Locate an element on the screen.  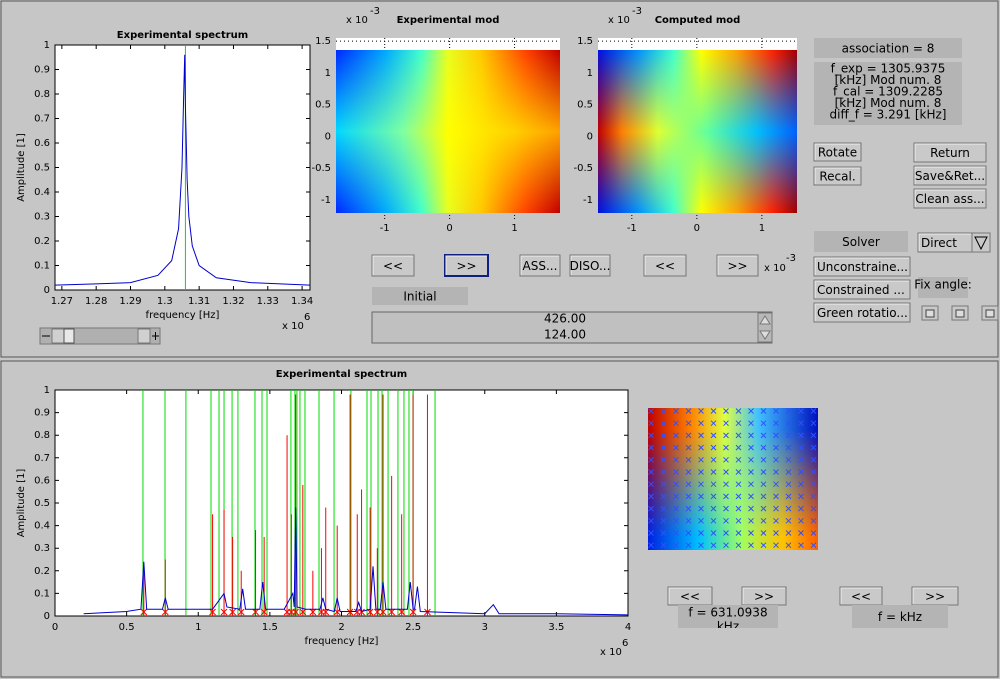
slider is located at coordinates (100, 336).